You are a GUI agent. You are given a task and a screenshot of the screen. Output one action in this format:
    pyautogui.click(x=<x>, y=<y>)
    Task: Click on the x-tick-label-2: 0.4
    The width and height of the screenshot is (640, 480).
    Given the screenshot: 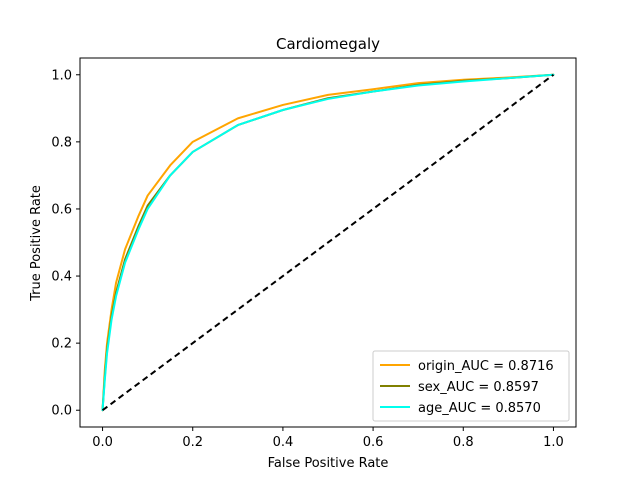 What is the action you would take?
    pyautogui.click(x=283, y=442)
    